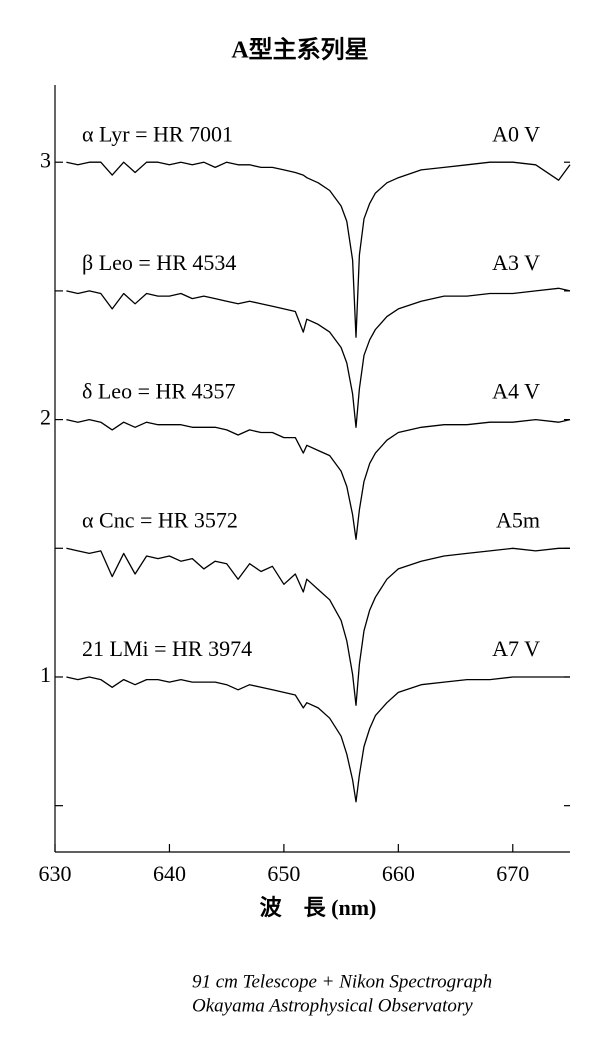 This screenshot has width=604, height=1057. Describe the element at coordinates (512, 873) in the screenshot. I see `x-tick-label: 670` at that location.